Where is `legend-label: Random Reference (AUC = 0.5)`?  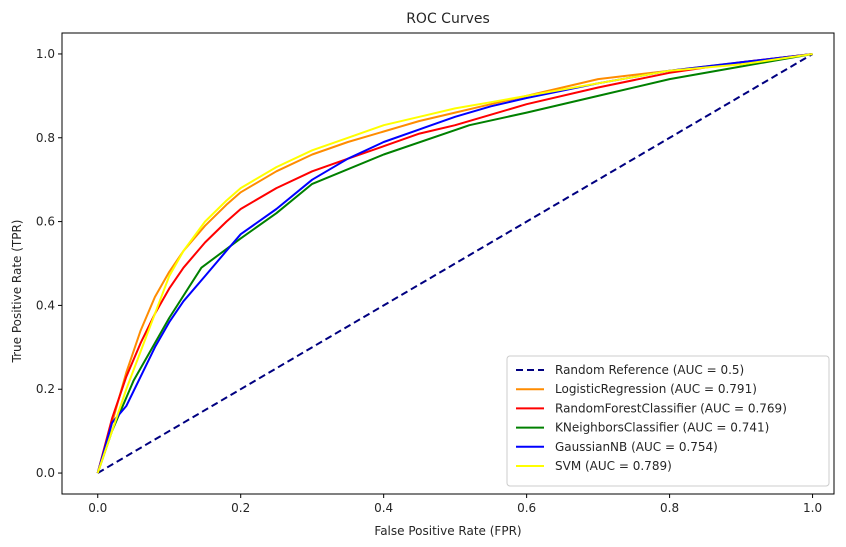 legend-label: Random Reference (AUC = 0.5) is located at coordinates (649, 370).